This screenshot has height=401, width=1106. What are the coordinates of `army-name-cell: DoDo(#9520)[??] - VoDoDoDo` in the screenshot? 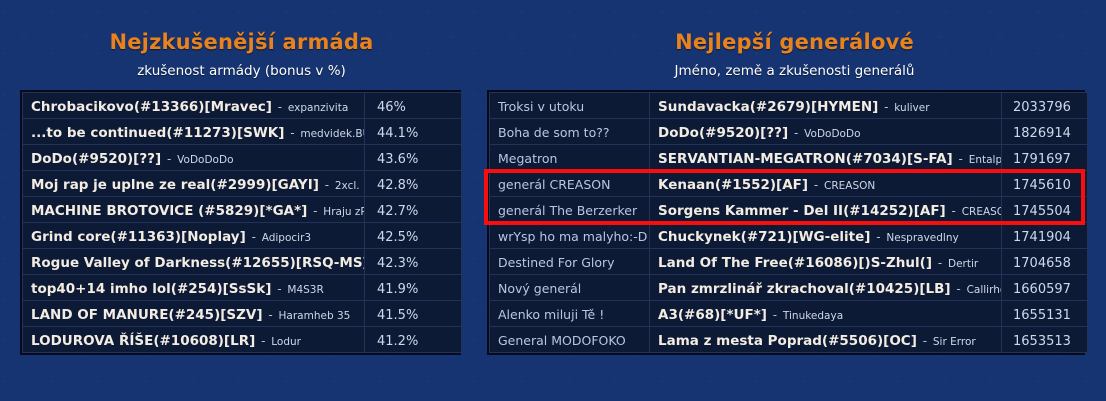 It's located at (193, 157).